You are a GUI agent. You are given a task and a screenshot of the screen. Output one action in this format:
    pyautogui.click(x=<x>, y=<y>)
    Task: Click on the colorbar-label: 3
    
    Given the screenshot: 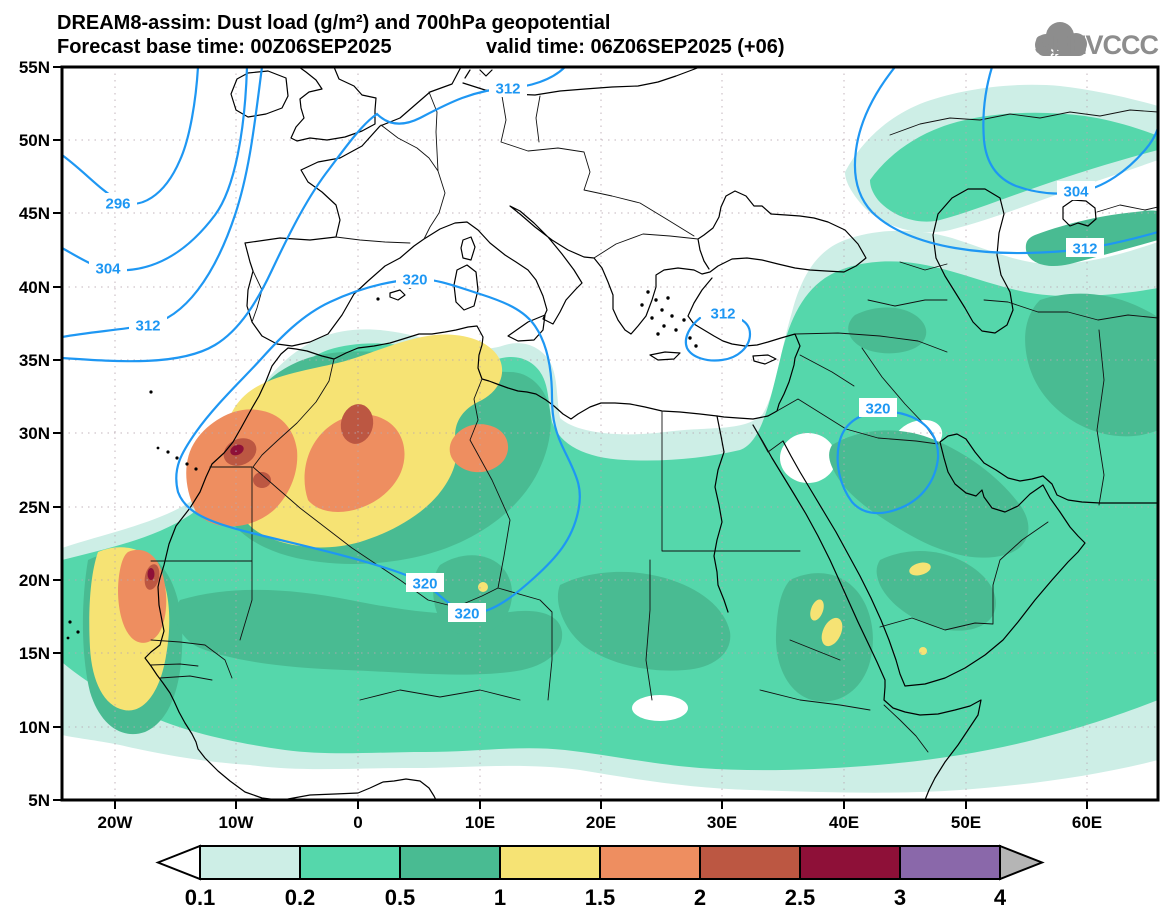 What is the action you would take?
    pyautogui.click(x=900, y=896)
    